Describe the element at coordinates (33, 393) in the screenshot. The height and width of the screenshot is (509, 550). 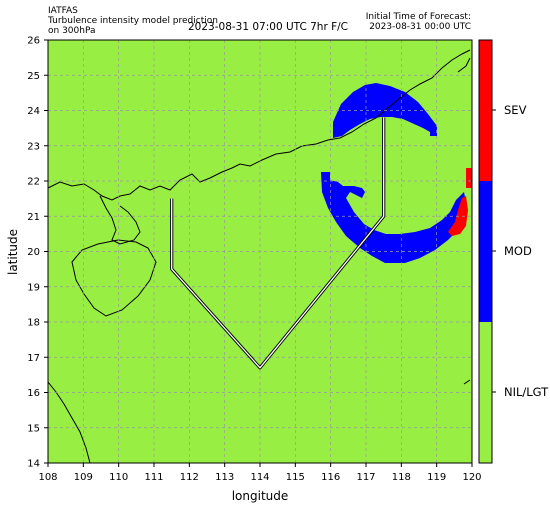
I see `y-tick-label: 16` at that location.